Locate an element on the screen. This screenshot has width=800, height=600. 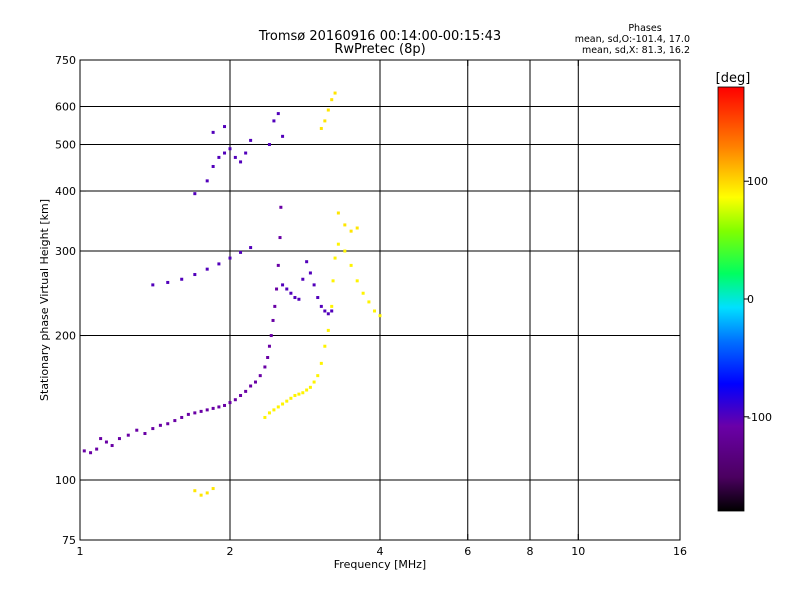
colorbar-tick-label: -100 is located at coordinates (759, 417).